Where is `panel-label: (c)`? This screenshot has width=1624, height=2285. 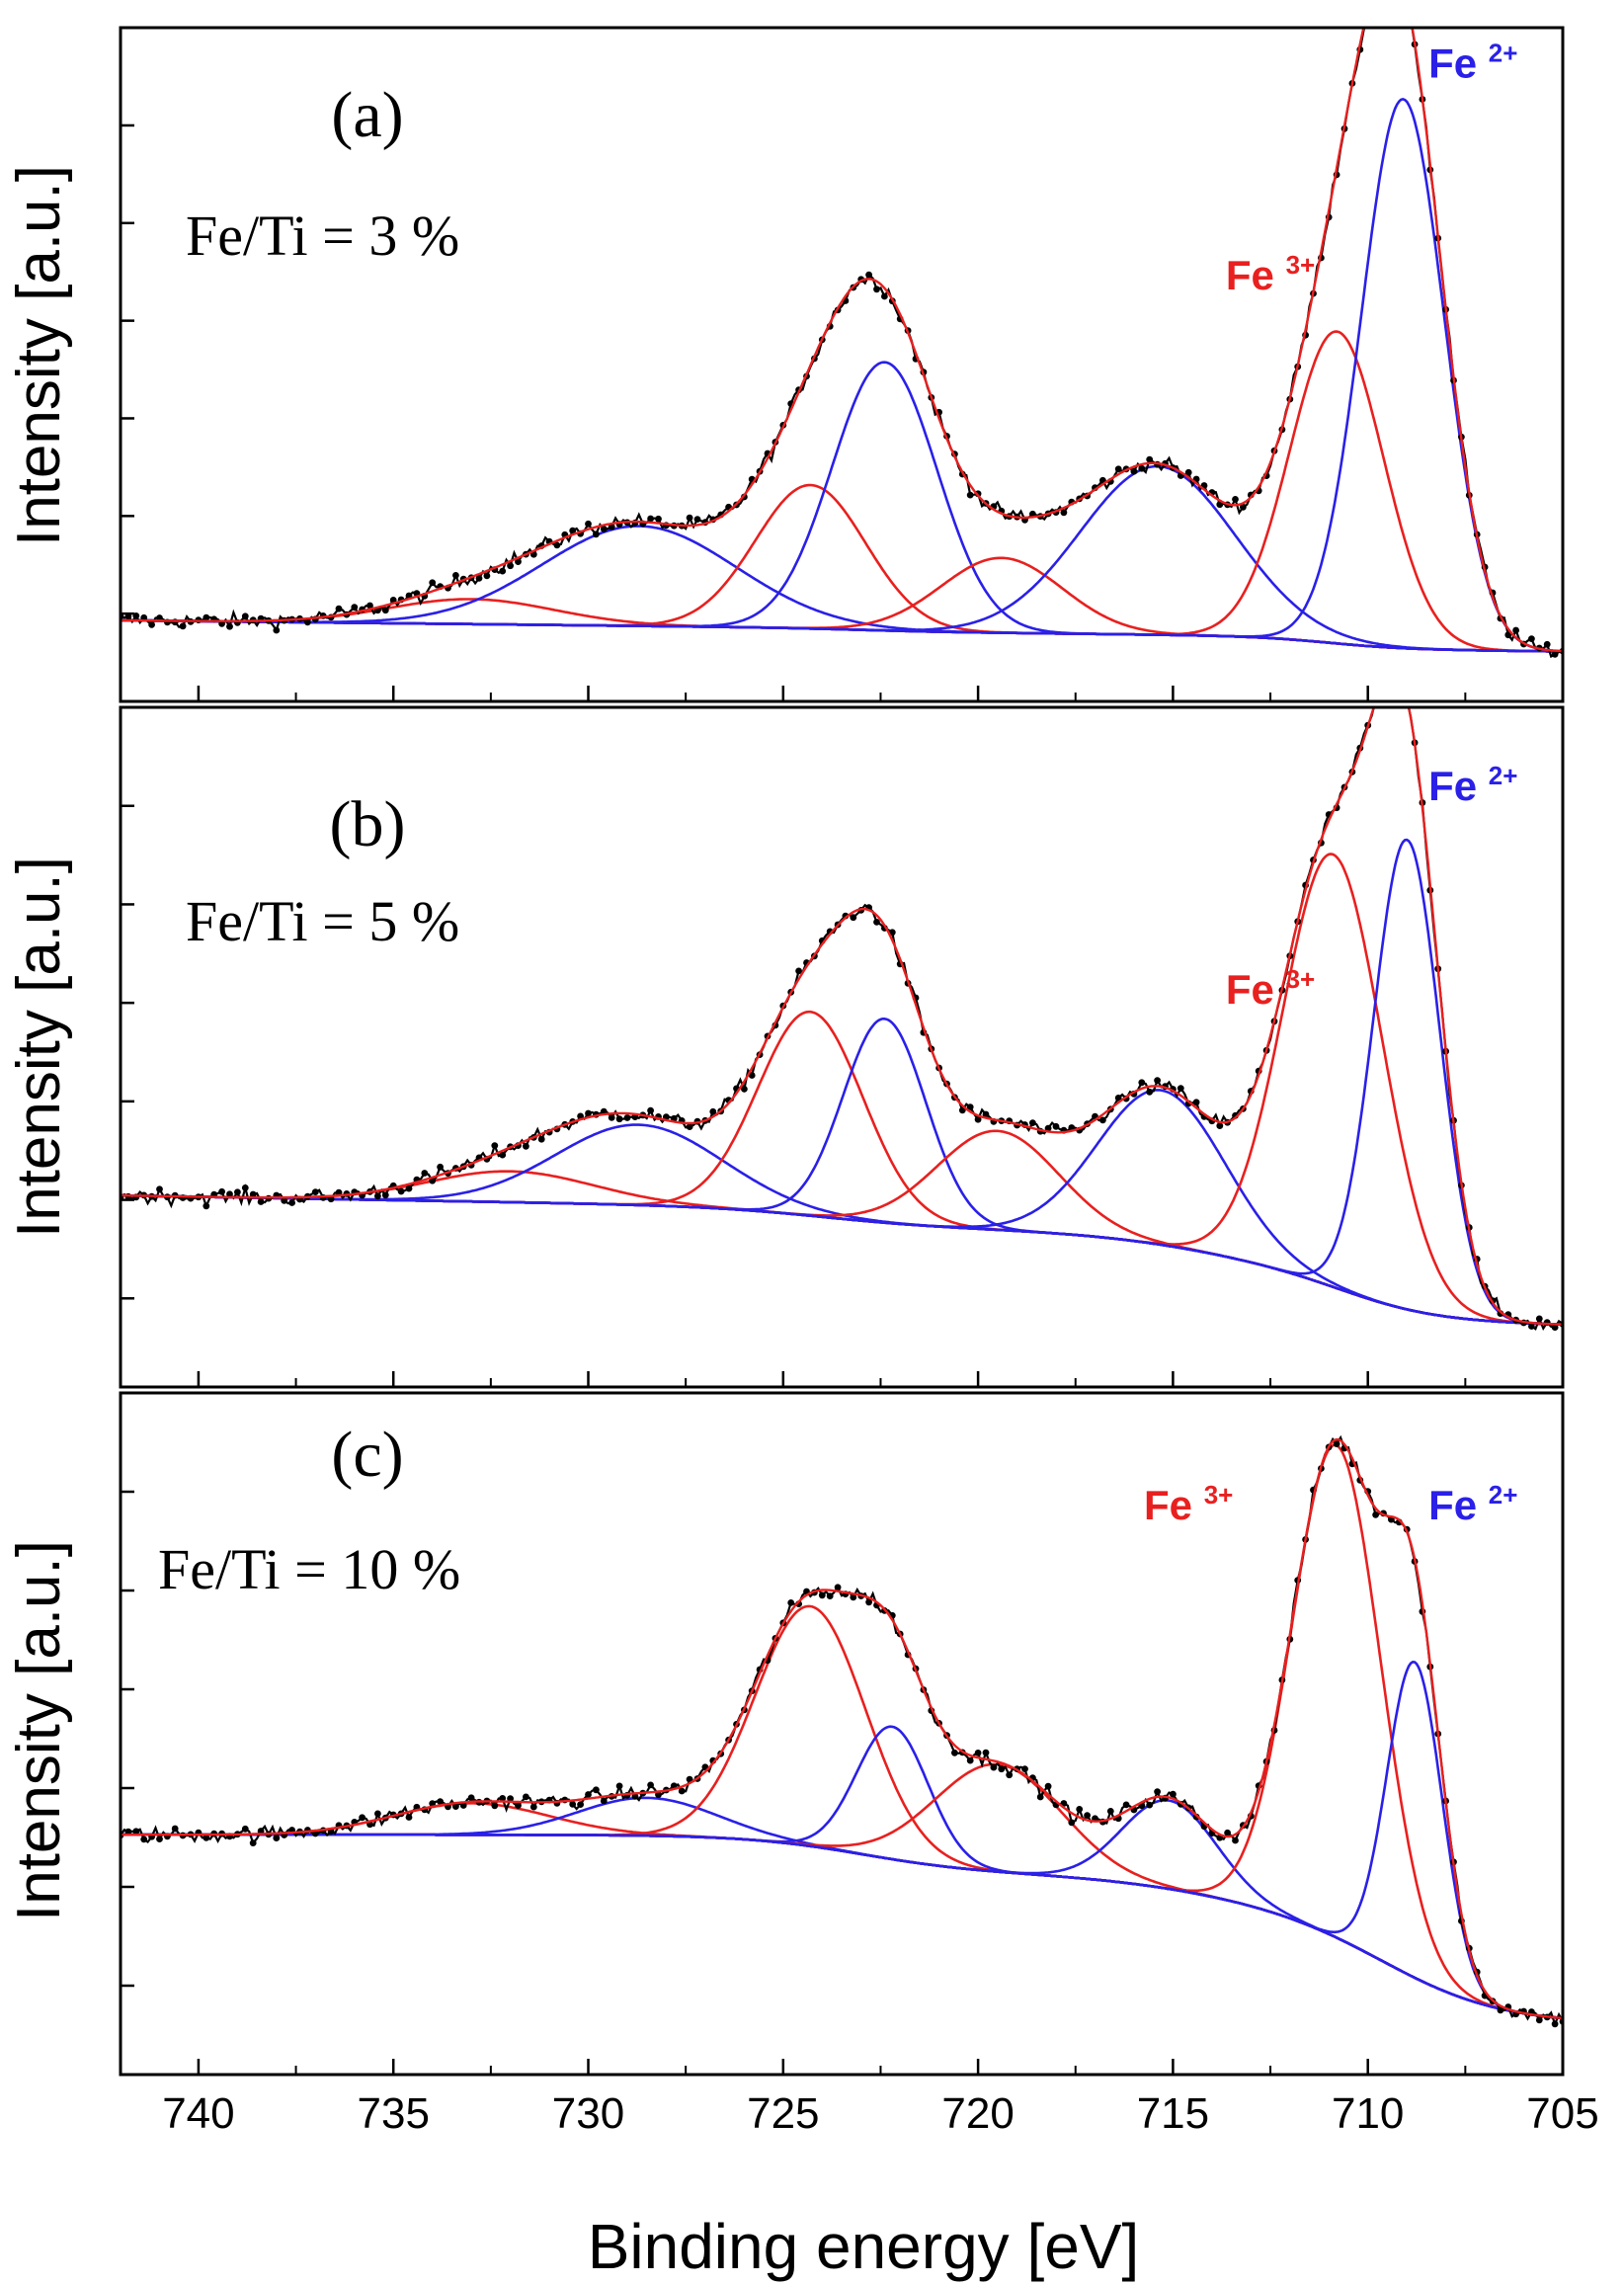 panel-label: (c) is located at coordinates (367, 1455).